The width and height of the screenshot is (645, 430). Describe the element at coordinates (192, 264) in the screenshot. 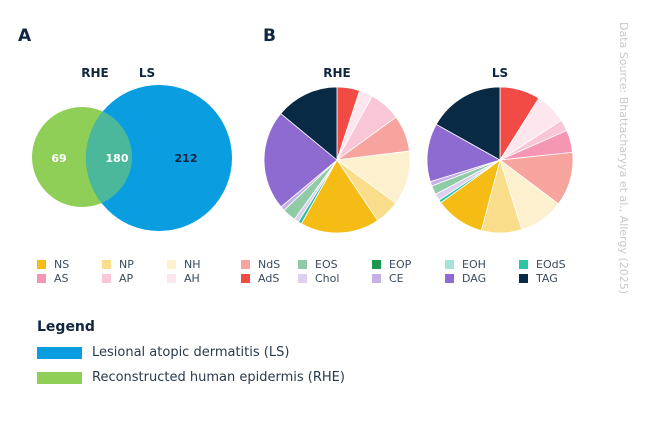

I see `legend-label: NH` at that location.